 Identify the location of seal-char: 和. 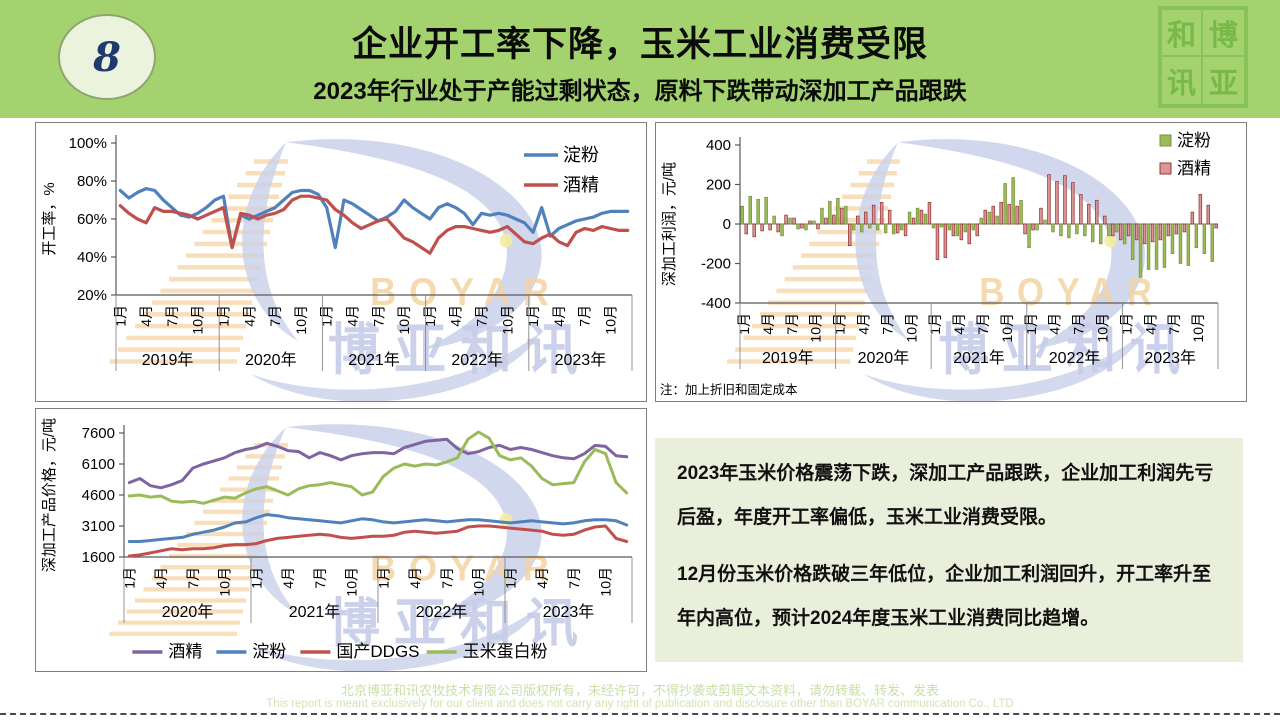
(1182, 33).